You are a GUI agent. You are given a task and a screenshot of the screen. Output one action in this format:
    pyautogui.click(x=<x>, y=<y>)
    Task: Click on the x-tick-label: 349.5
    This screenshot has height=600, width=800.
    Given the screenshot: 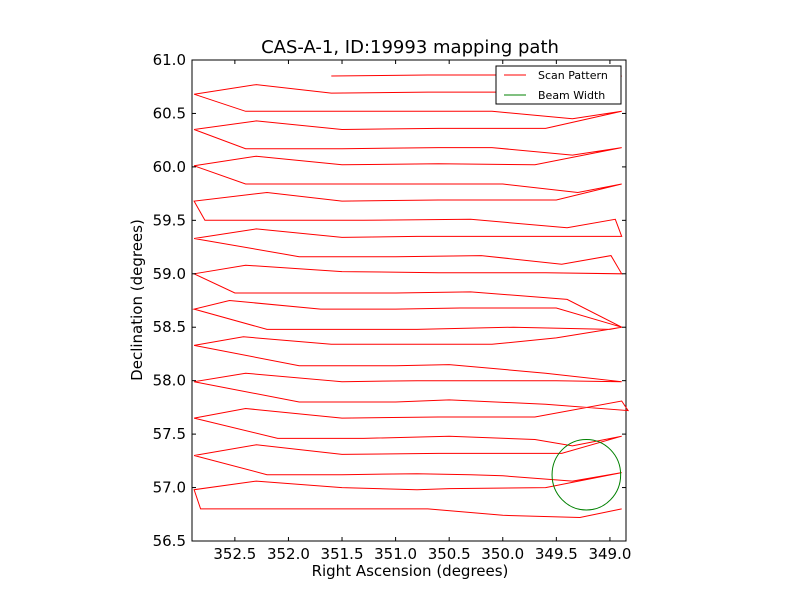 What is the action you would take?
    pyautogui.click(x=556, y=554)
    